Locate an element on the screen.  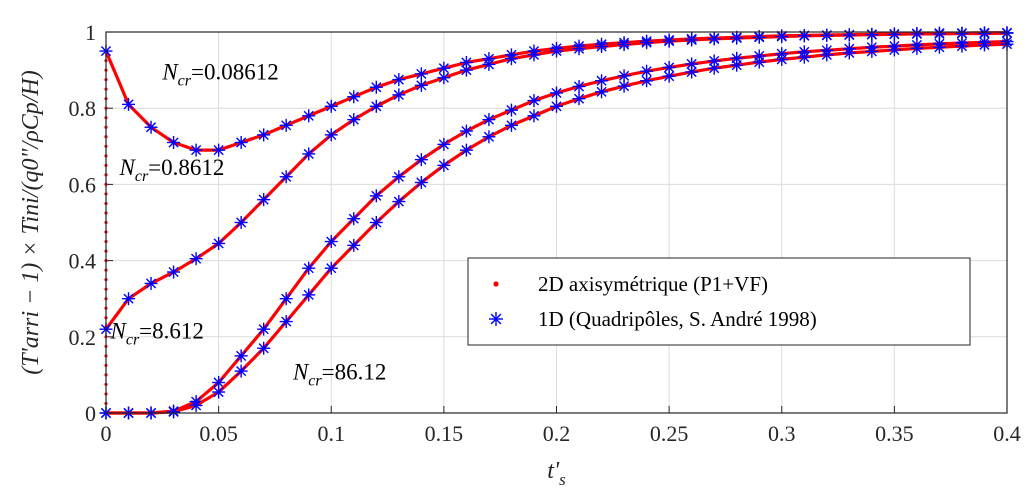
y-axis-label: (T'arri − 1) × Tini/(q0"/ρCp/H) is located at coordinates (31, 222).